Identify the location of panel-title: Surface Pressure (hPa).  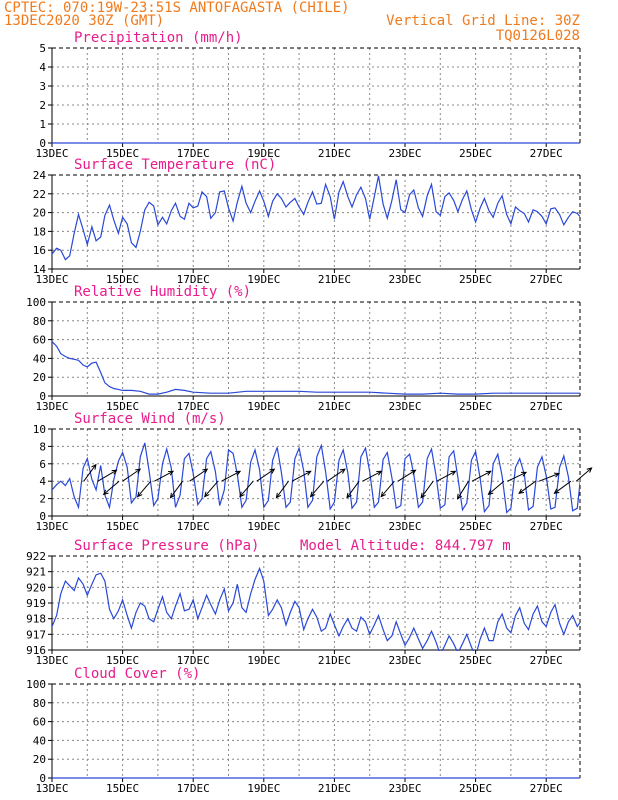
(166, 546).